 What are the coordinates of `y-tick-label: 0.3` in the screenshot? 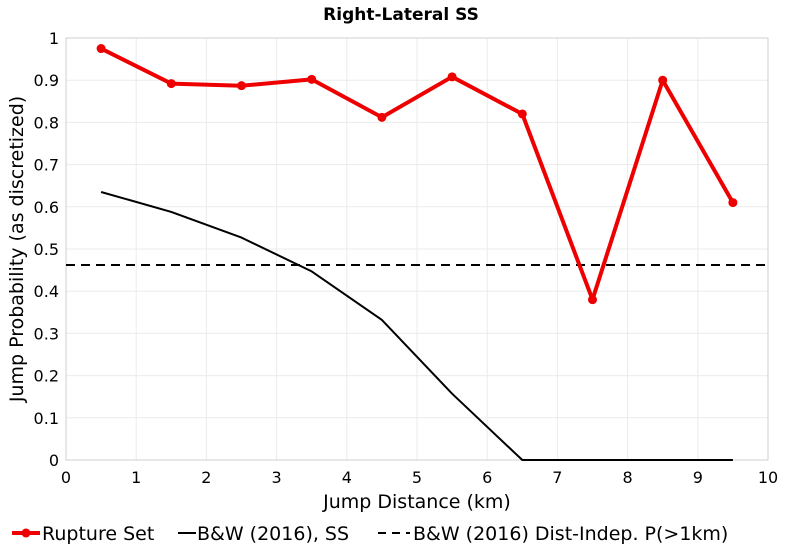 It's located at (46, 333).